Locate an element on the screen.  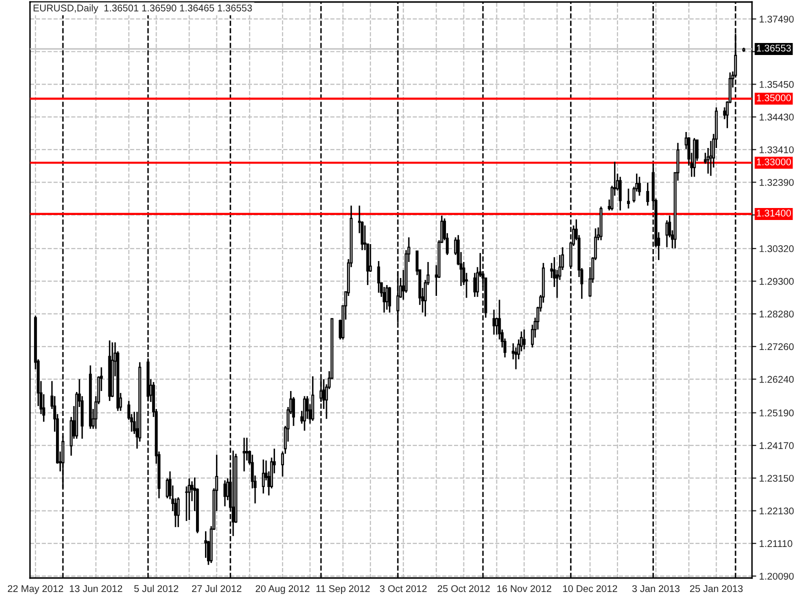
x-tick-label: 25 Jan 2013 is located at coordinates (716, 588).